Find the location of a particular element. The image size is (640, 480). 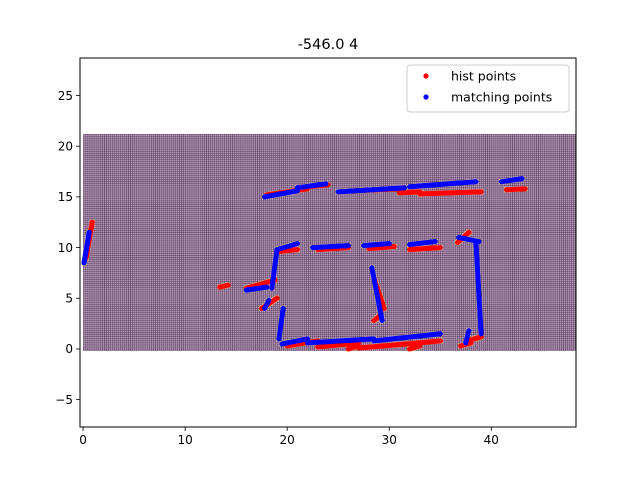

y-tick-label: 25 is located at coordinates (65, 96).